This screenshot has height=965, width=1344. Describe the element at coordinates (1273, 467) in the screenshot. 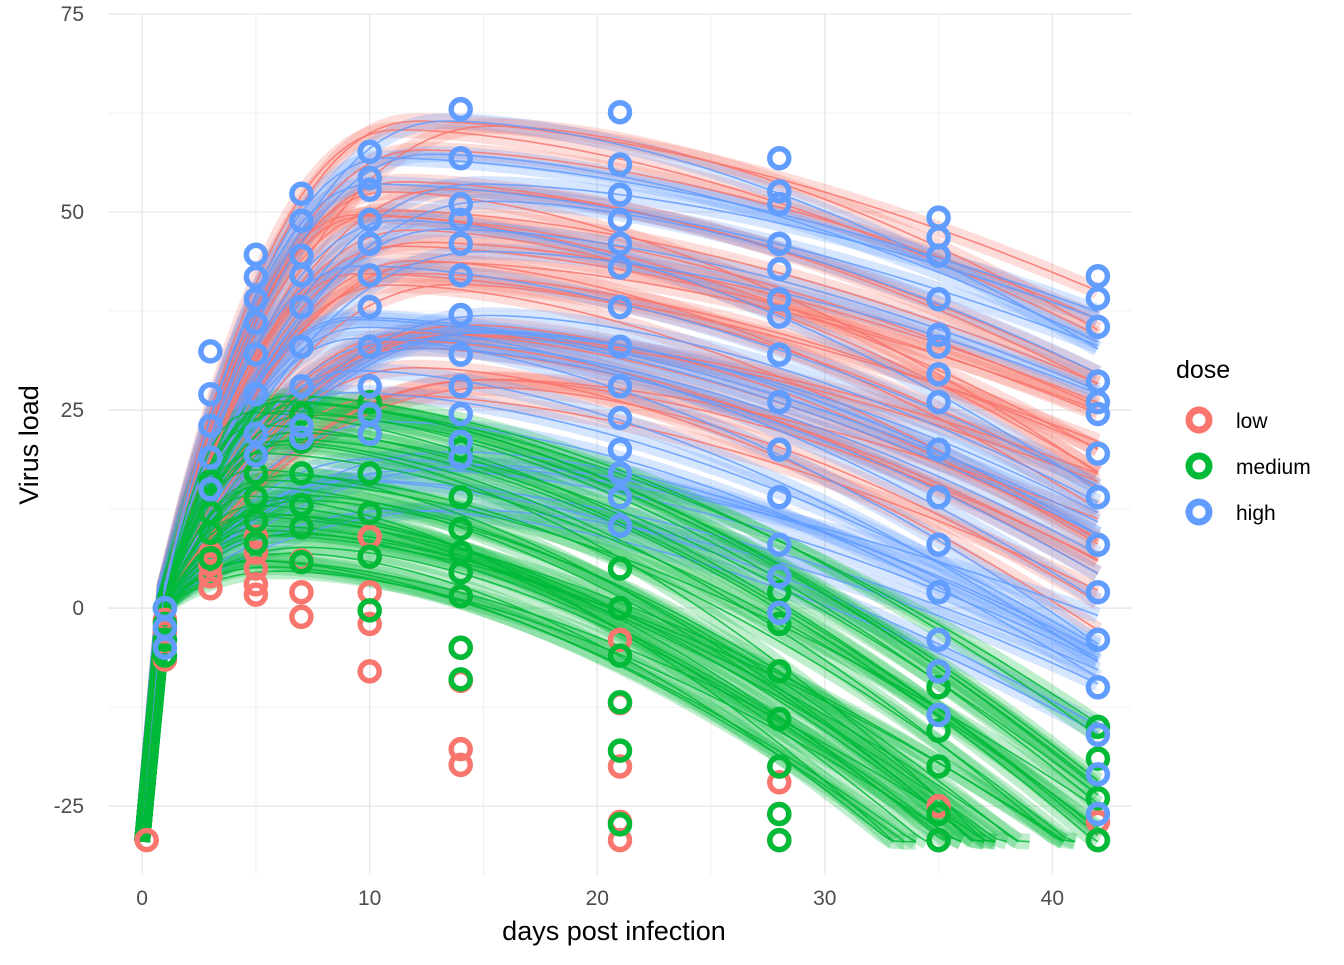

I see `legend-label-medium: medium` at that location.